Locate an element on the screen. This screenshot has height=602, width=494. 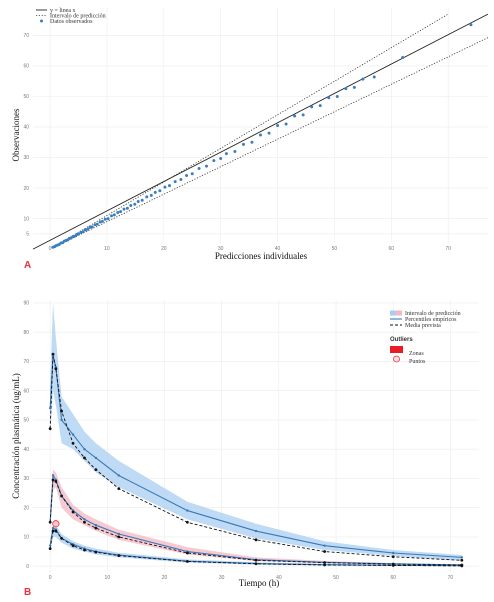
legend-swatch-outlier-zone is located at coordinates (396, 349).